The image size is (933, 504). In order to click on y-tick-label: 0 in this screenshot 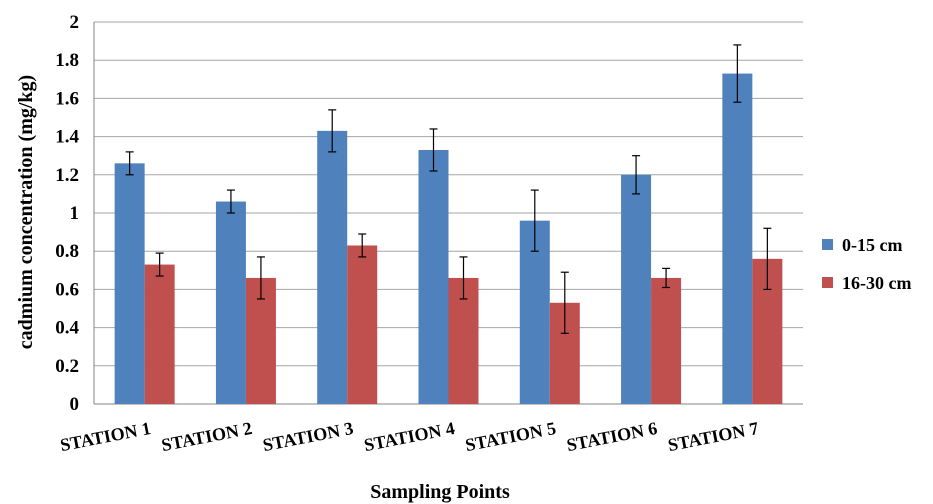, I will do `click(75, 404)`.